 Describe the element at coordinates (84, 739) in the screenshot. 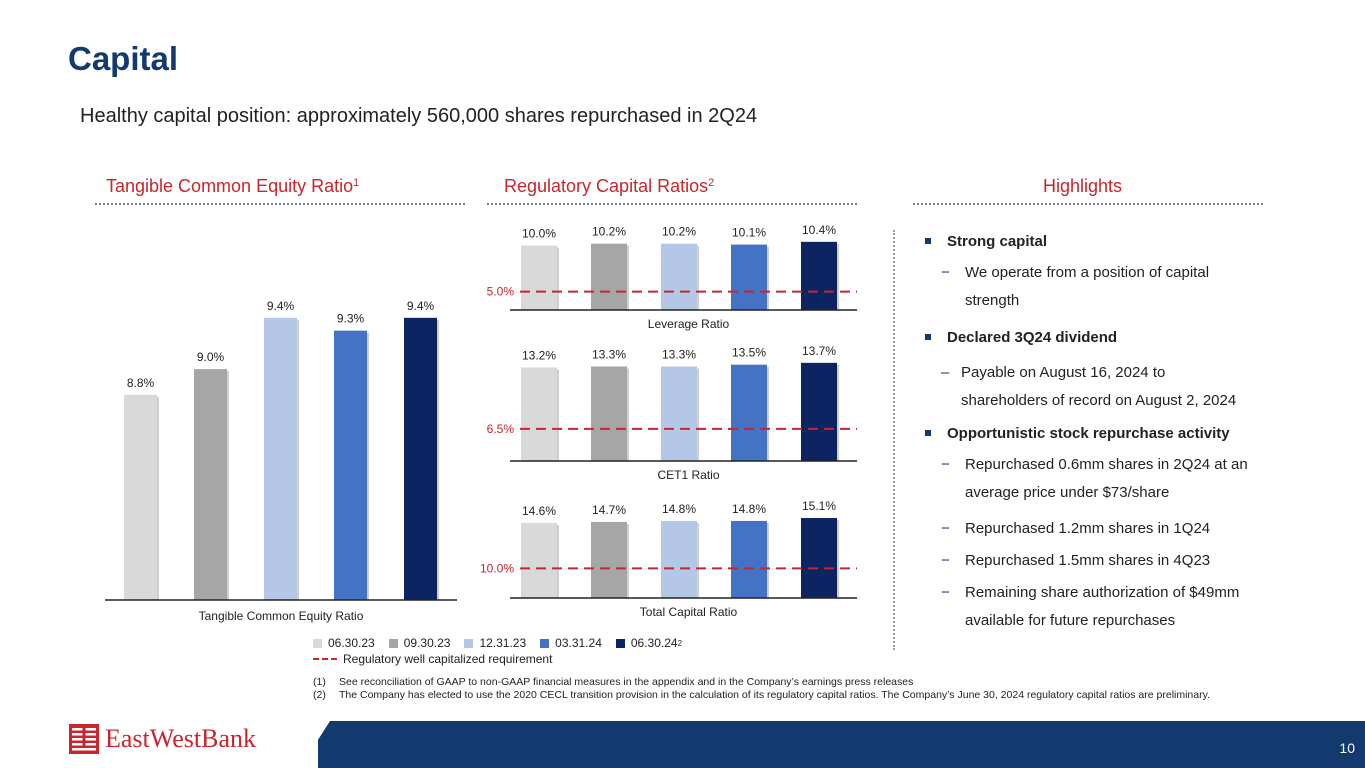

I see `bank-emblem-icon` at that location.